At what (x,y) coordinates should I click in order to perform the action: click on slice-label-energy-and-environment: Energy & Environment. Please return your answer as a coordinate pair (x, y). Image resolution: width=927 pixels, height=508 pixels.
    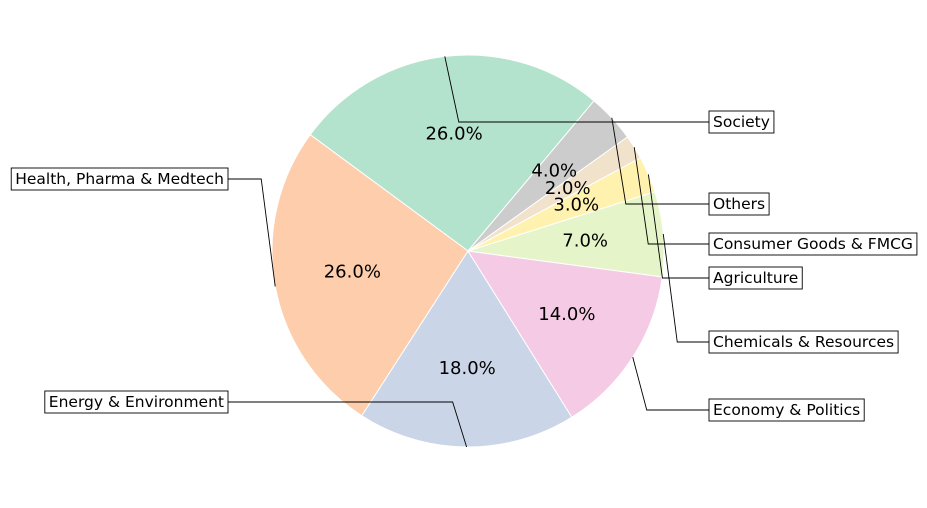
    Looking at the image, I should click on (136, 402).